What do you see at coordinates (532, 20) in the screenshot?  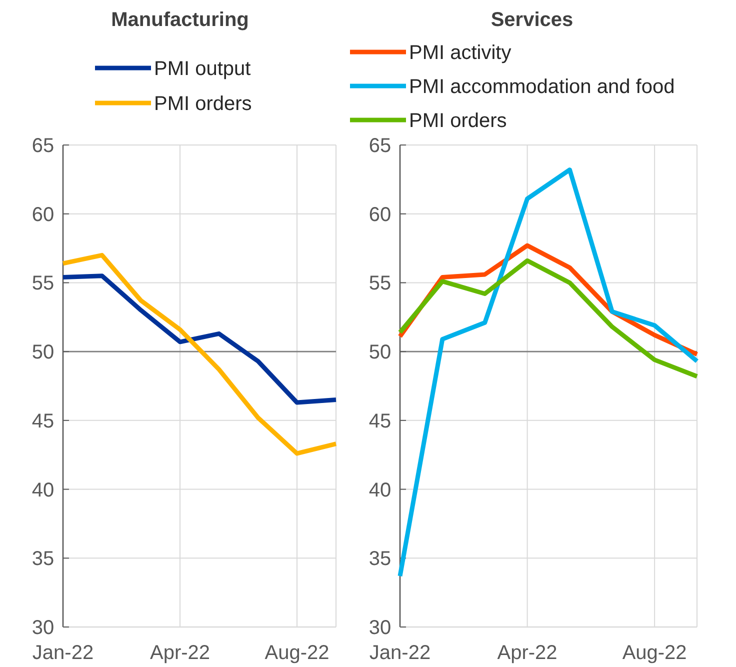 I see `chart-title: Services` at bounding box center [532, 20].